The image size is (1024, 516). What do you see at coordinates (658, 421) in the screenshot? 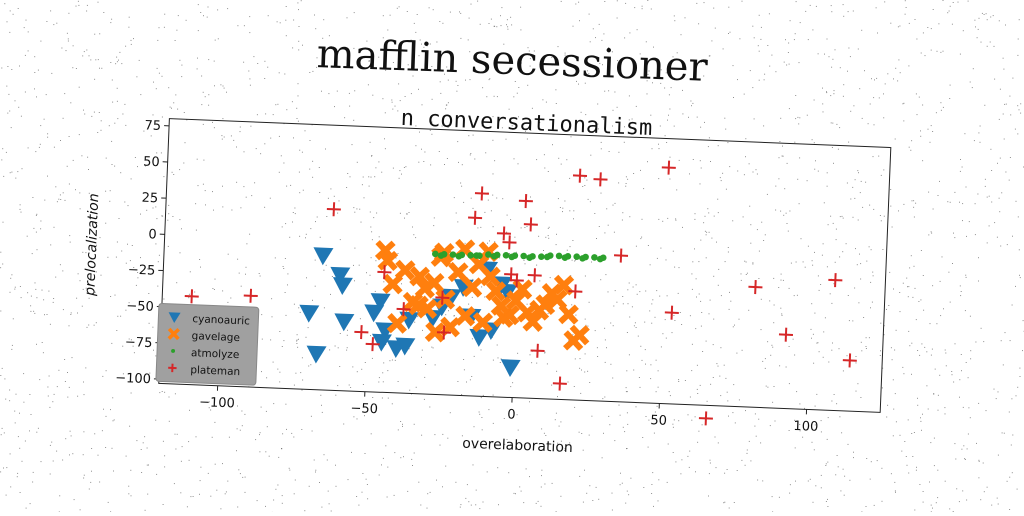
I see `x-tick-label: 50` at bounding box center [658, 421].